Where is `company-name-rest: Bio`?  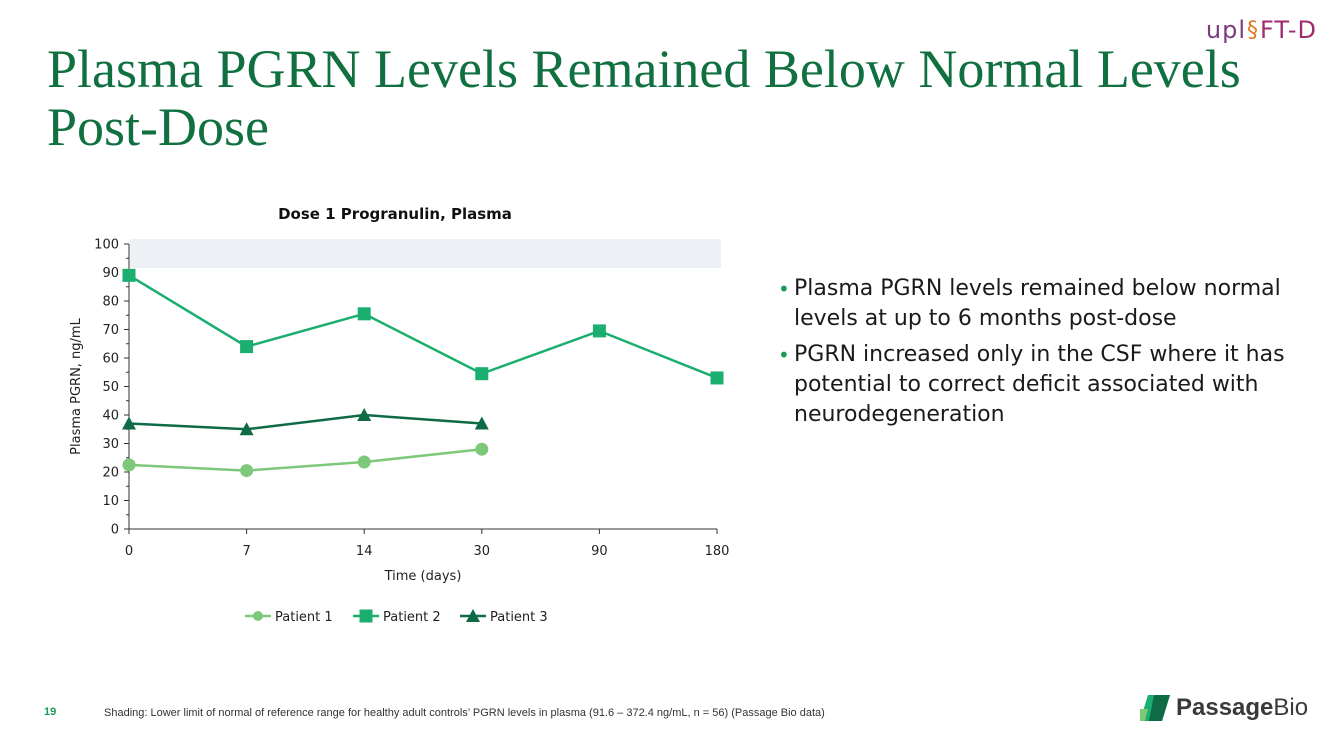 company-name-rest: Bio is located at coordinates (1291, 707).